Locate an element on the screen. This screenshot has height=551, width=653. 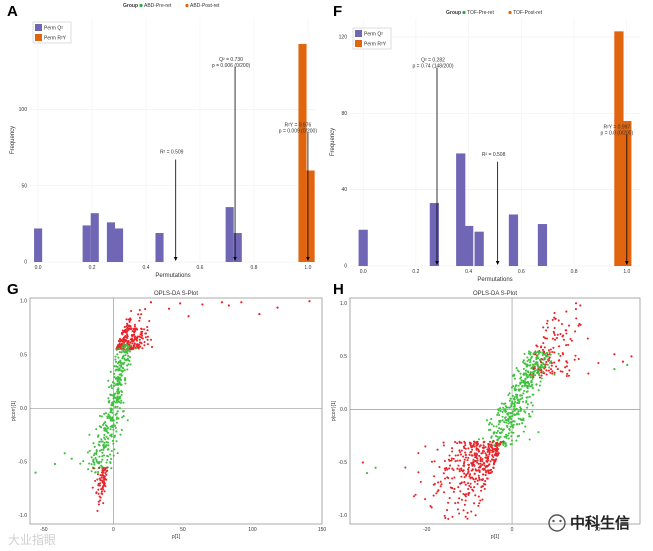
annotation-text: p = 0.0 (0/200) is located at coordinates (616, 134).